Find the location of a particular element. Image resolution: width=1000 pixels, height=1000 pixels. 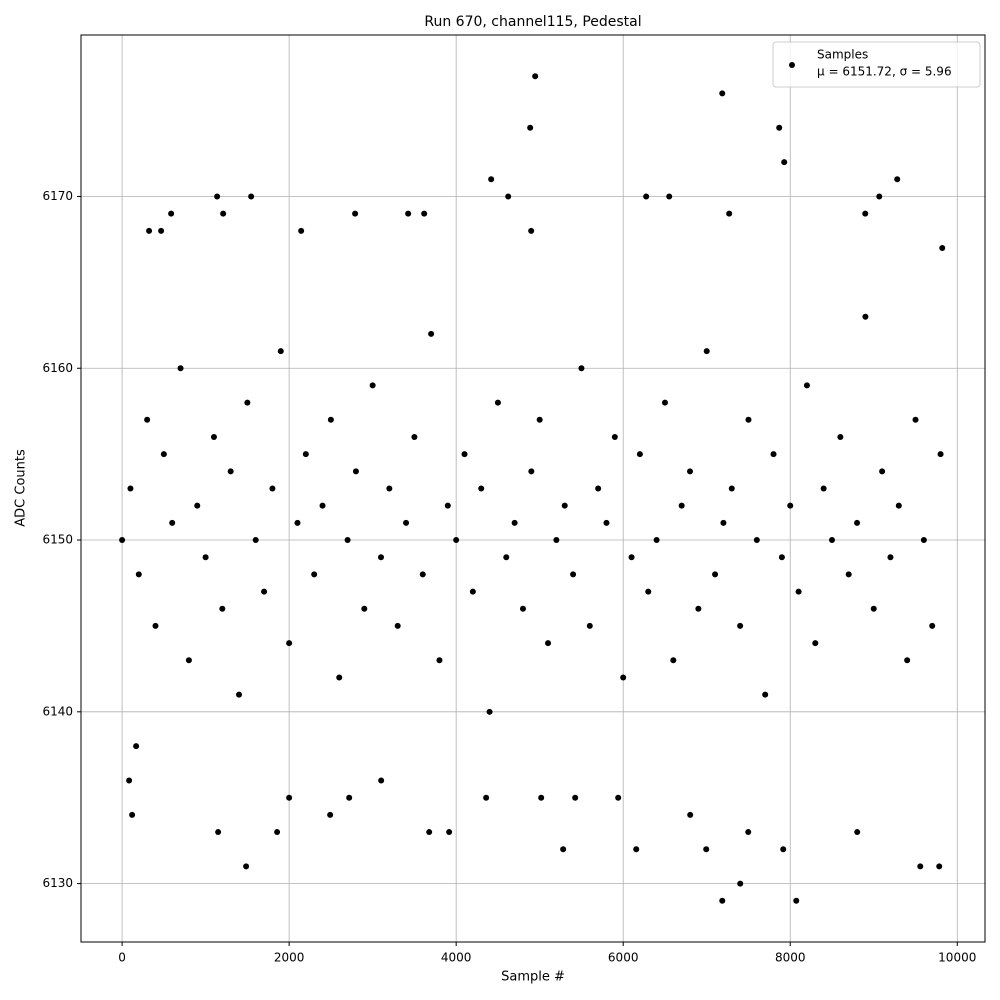

y-tick-label: 6170 is located at coordinates (57, 196).